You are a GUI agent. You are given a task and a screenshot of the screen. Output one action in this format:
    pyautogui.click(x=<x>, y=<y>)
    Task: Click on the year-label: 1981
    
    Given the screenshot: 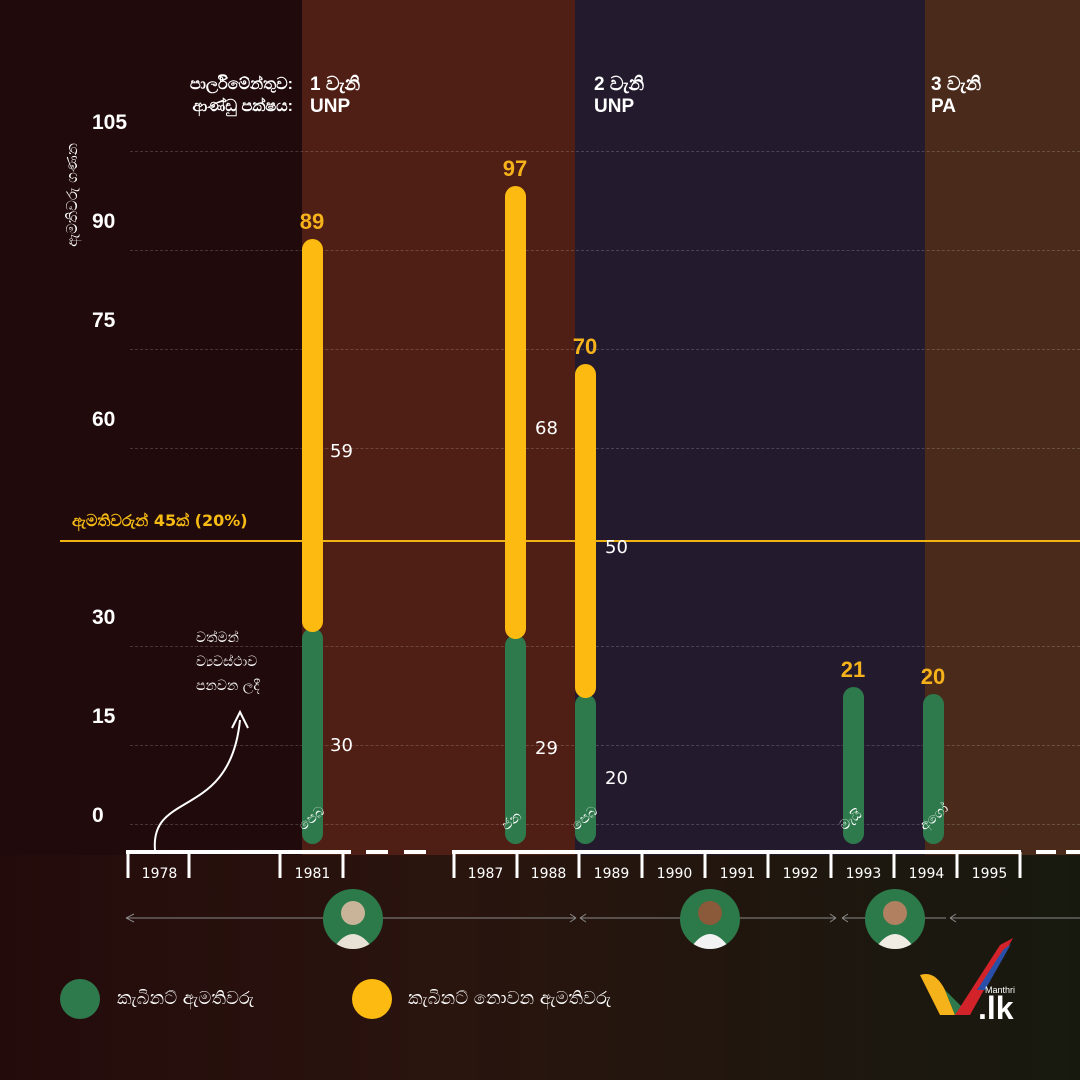 What is the action you would take?
    pyautogui.click(x=312, y=874)
    